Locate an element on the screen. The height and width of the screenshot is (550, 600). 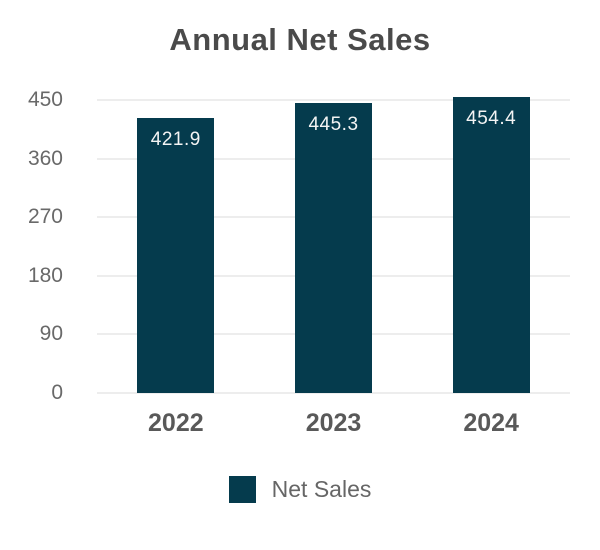
bar-2023: 445.3 is located at coordinates (333, 248).